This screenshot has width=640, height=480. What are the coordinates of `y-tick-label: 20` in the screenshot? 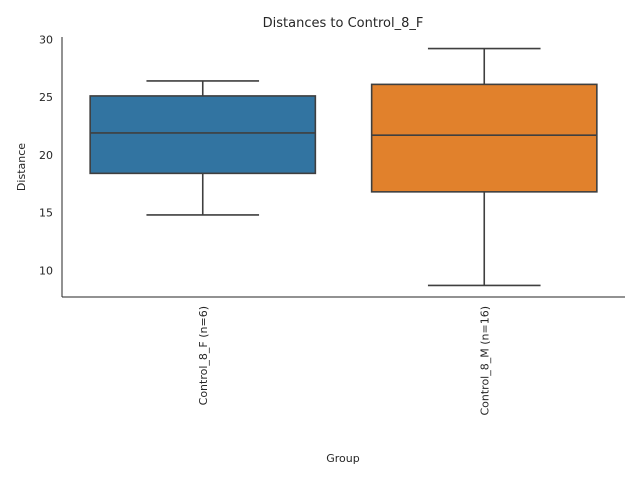 It's located at (46, 155).